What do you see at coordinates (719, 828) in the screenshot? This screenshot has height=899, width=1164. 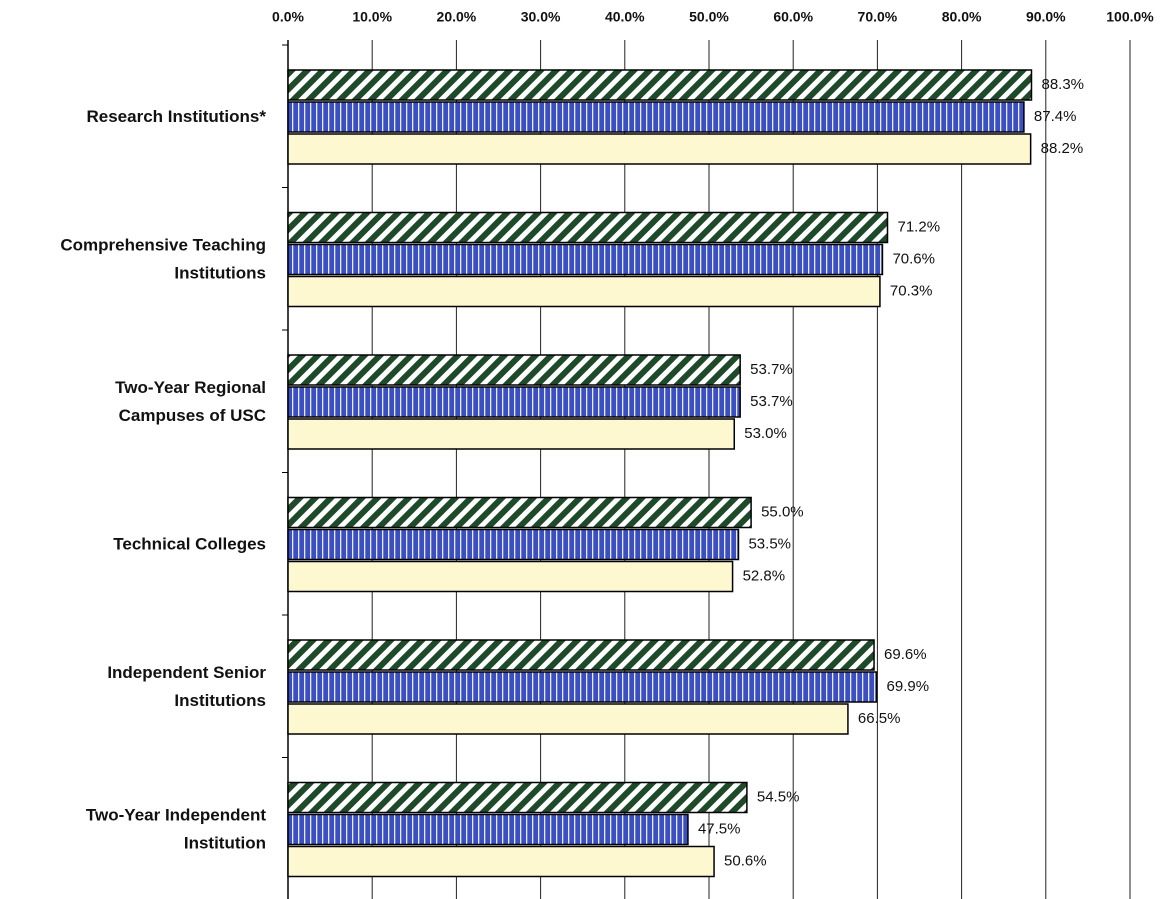 I see `value-label: 47.5%` at bounding box center [719, 828].